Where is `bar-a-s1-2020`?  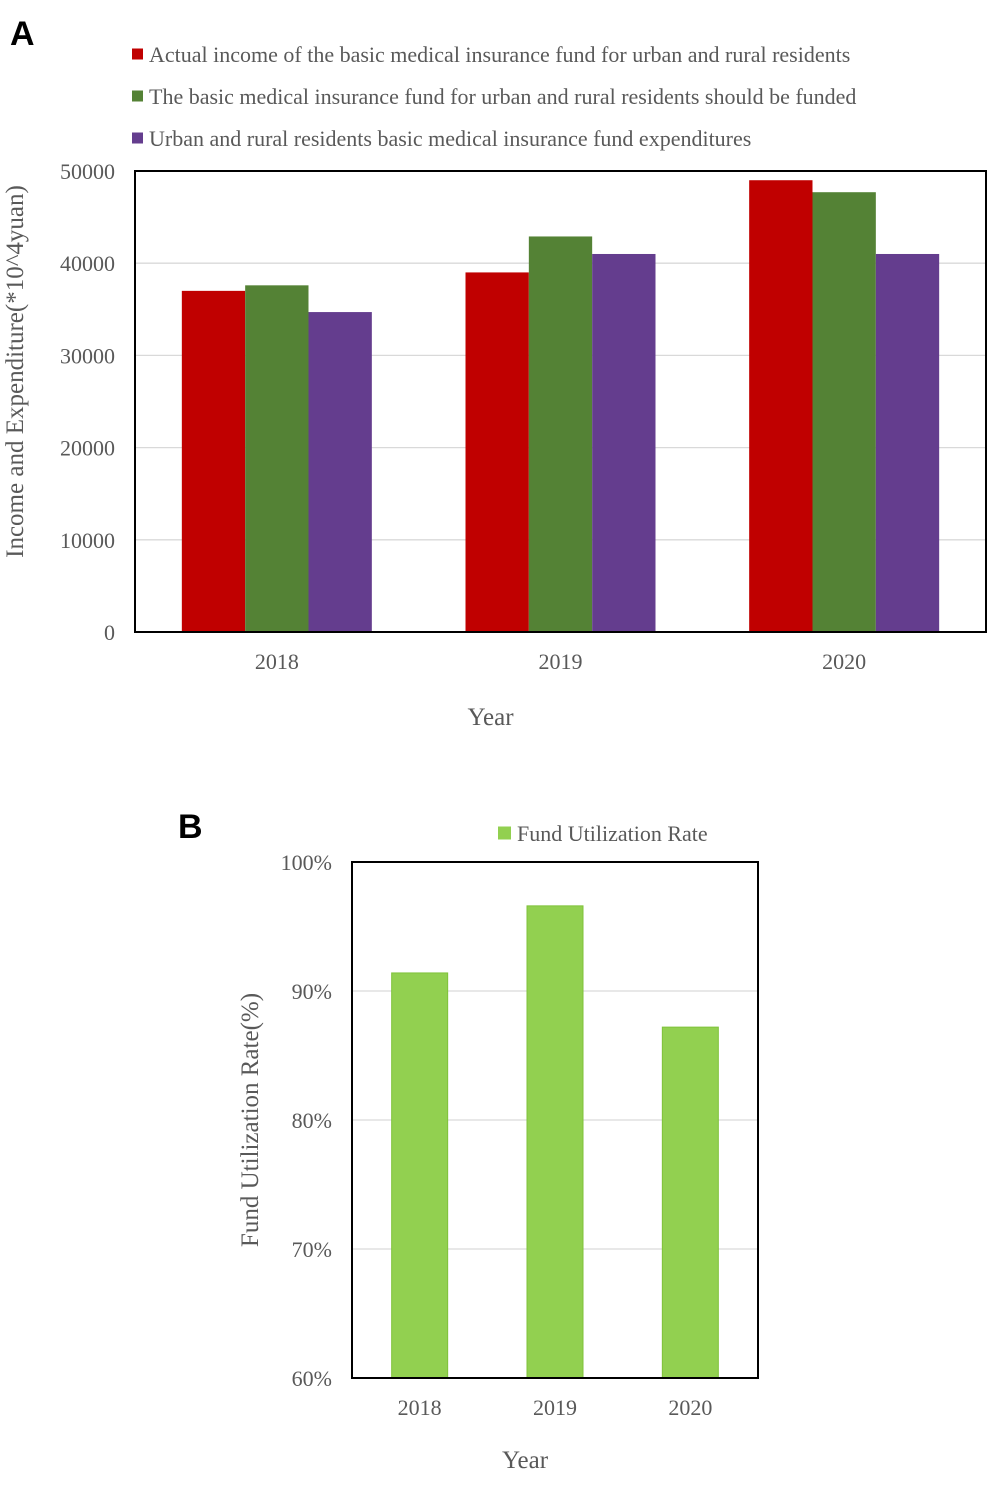
bar-a-s1-2020 is located at coordinates (781, 406).